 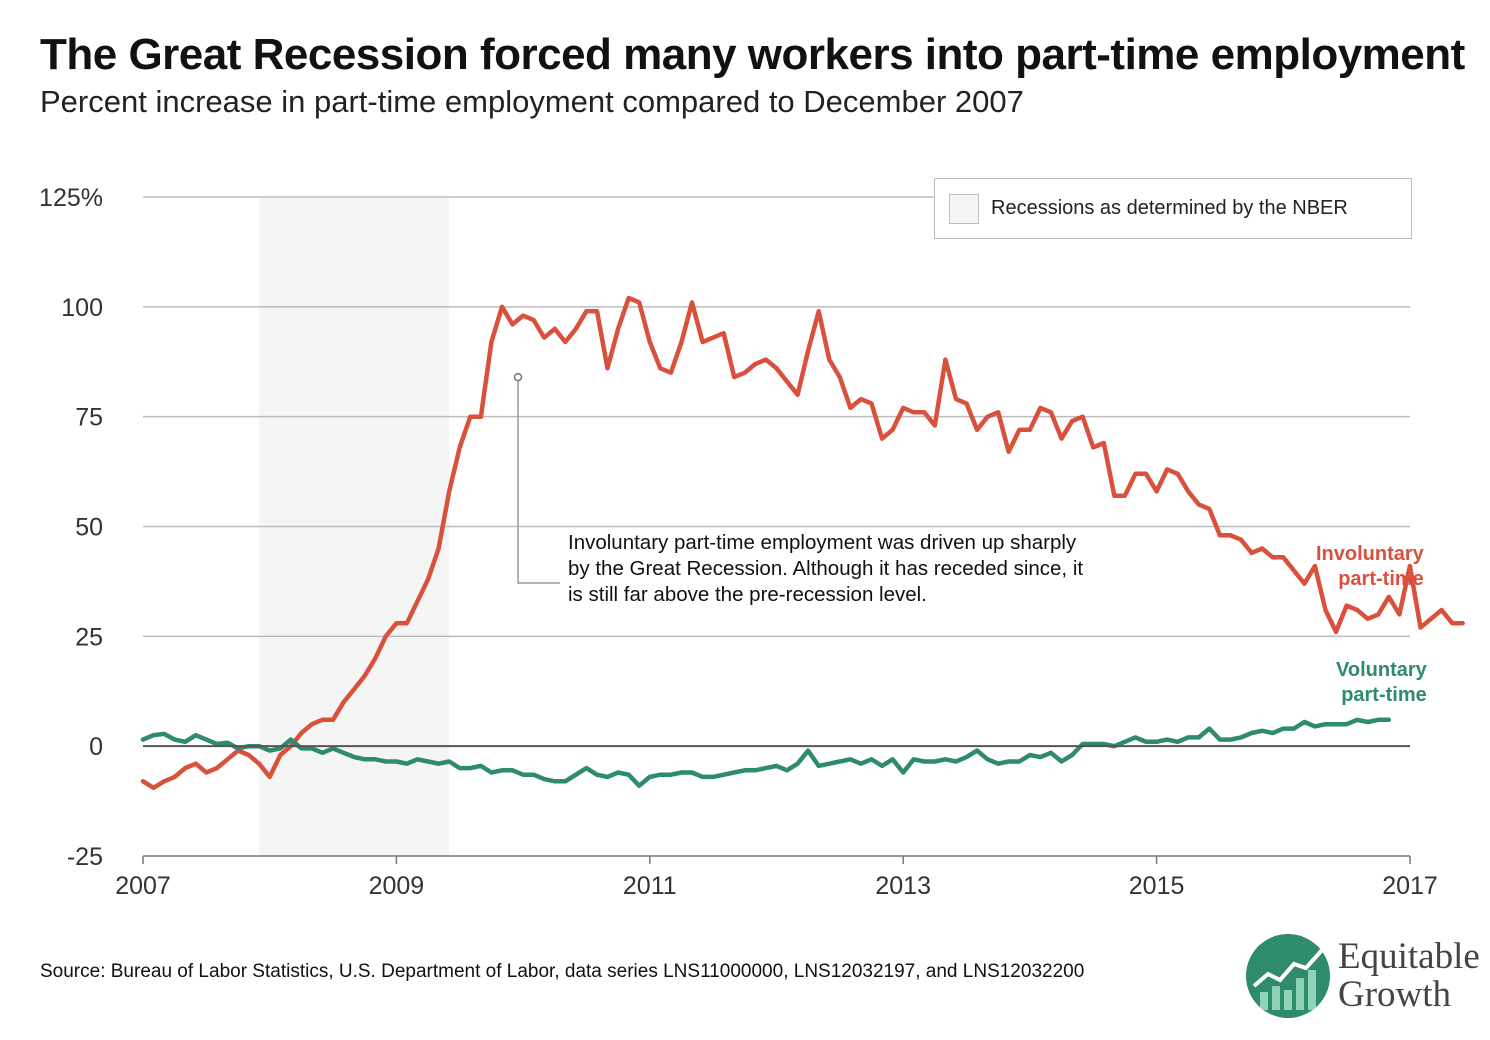 What do you see at coordinates (1410, 886) in the screenshot?
I see `x-tick-label: 2017` at bounding box center [1410, 886].